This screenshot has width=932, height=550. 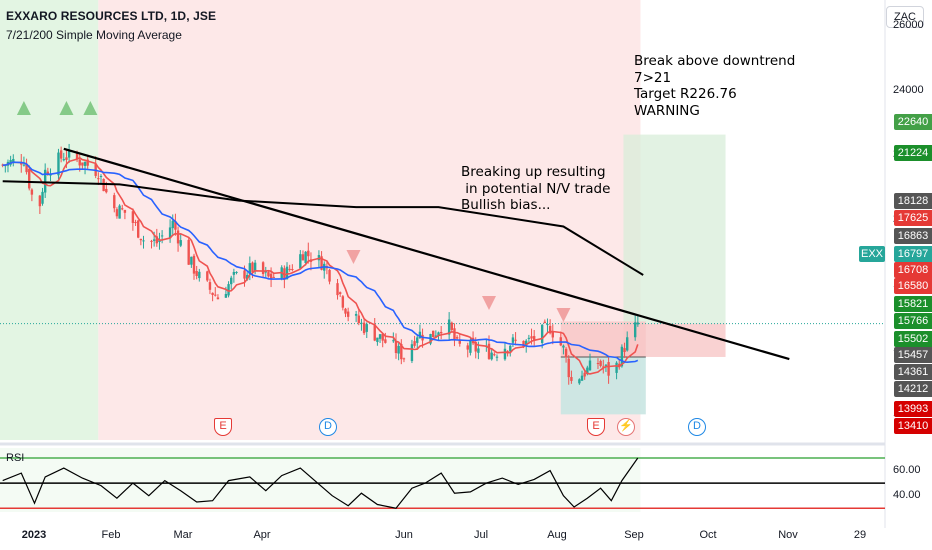 I want to click on target-zone, so click(x=674, y=229).